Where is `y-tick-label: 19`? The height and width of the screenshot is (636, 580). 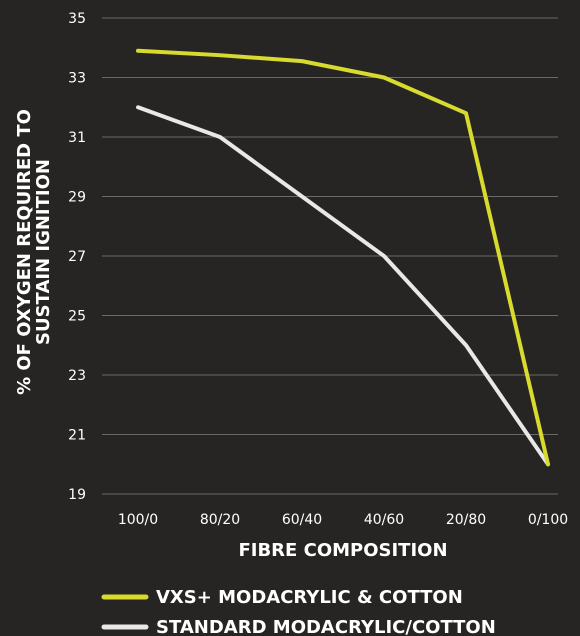 y-tick-label: 19 is located at coordinates (77, 495).